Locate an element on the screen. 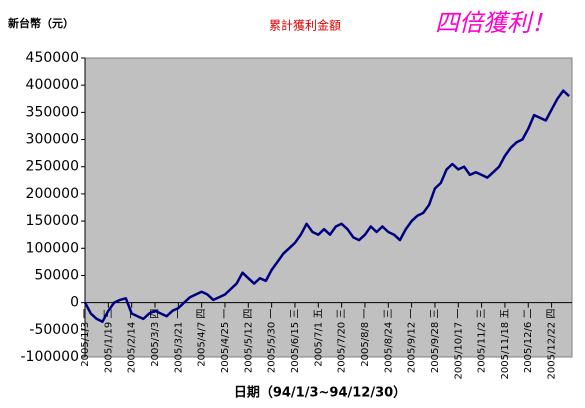  x-tick-label: 2005/1/3 一 is located at coordinates (85, 338).